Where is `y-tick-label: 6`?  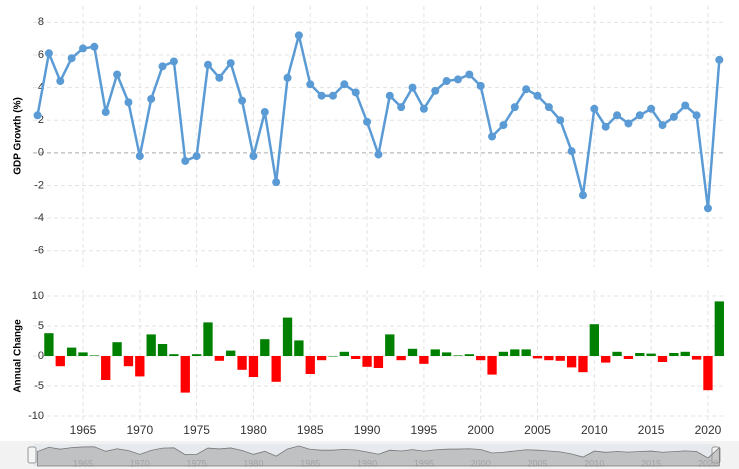 y-tick-label: 6 is located at coordinates (41, 55).